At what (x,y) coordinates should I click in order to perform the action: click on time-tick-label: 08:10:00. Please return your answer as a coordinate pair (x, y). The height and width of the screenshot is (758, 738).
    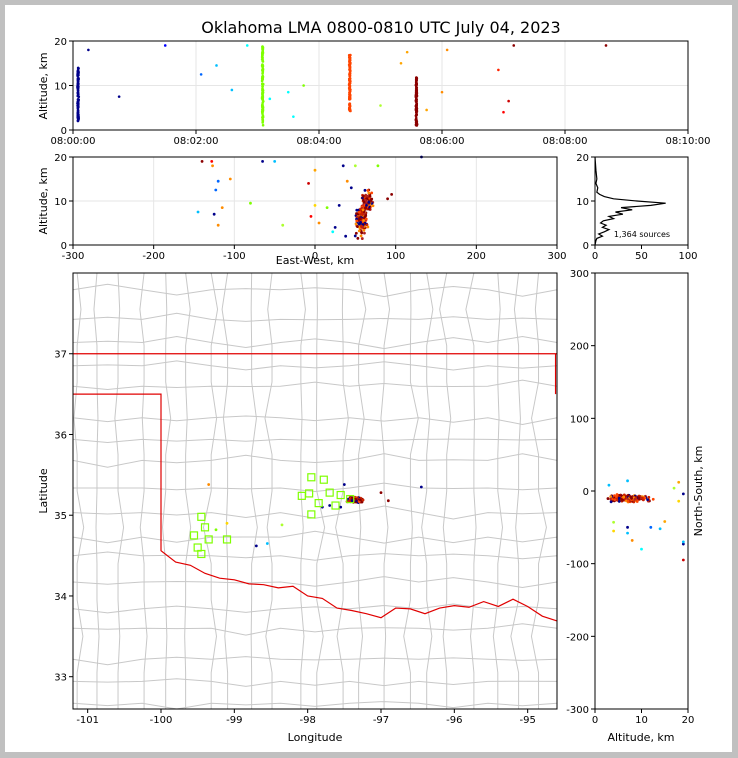
    Looking at the image, I should click on (688, 141).